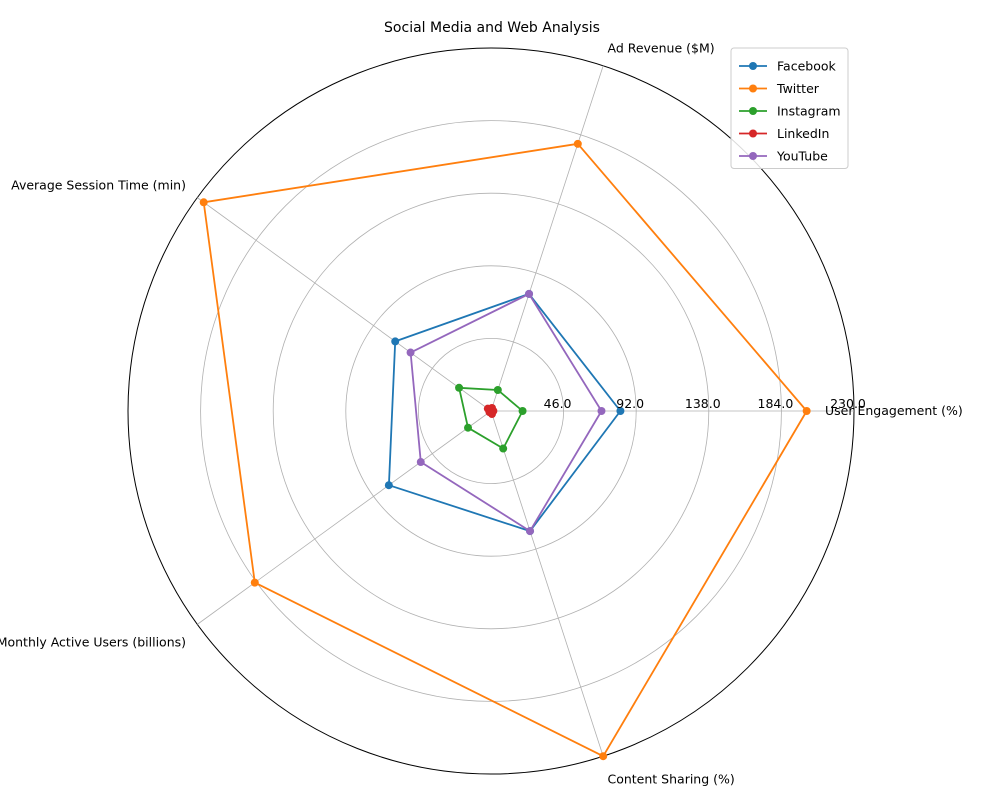 The height and width of the screenshot is (800, 1000). Describe the element at coordinates (660, 47) in the screenshot. I see `axis-label: Ad Revenue ($M)` at that location.